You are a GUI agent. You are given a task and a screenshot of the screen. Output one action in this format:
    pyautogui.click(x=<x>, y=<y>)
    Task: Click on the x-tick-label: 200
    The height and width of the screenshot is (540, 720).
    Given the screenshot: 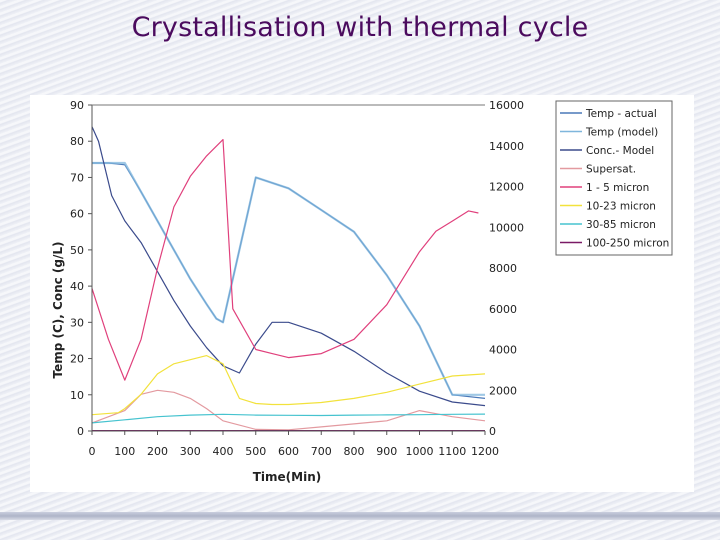 What is the action you would take?
    pyautogui.click(x=157, y=451)
    